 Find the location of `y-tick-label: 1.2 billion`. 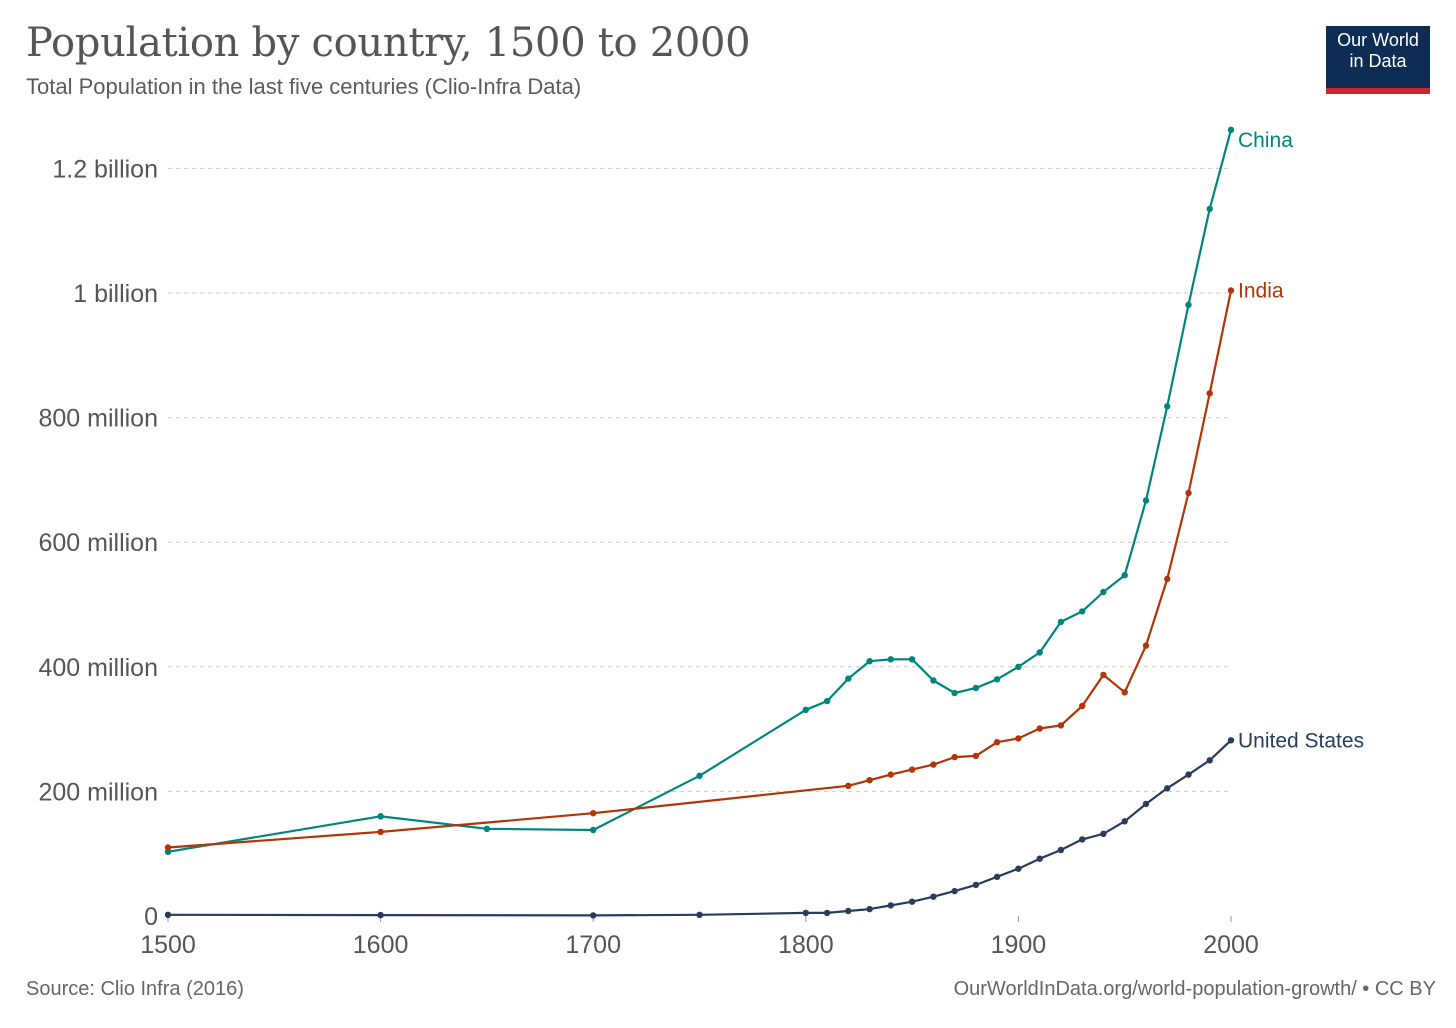

y-tick-label: 1.2 billion is located at coordinates (105, 169).